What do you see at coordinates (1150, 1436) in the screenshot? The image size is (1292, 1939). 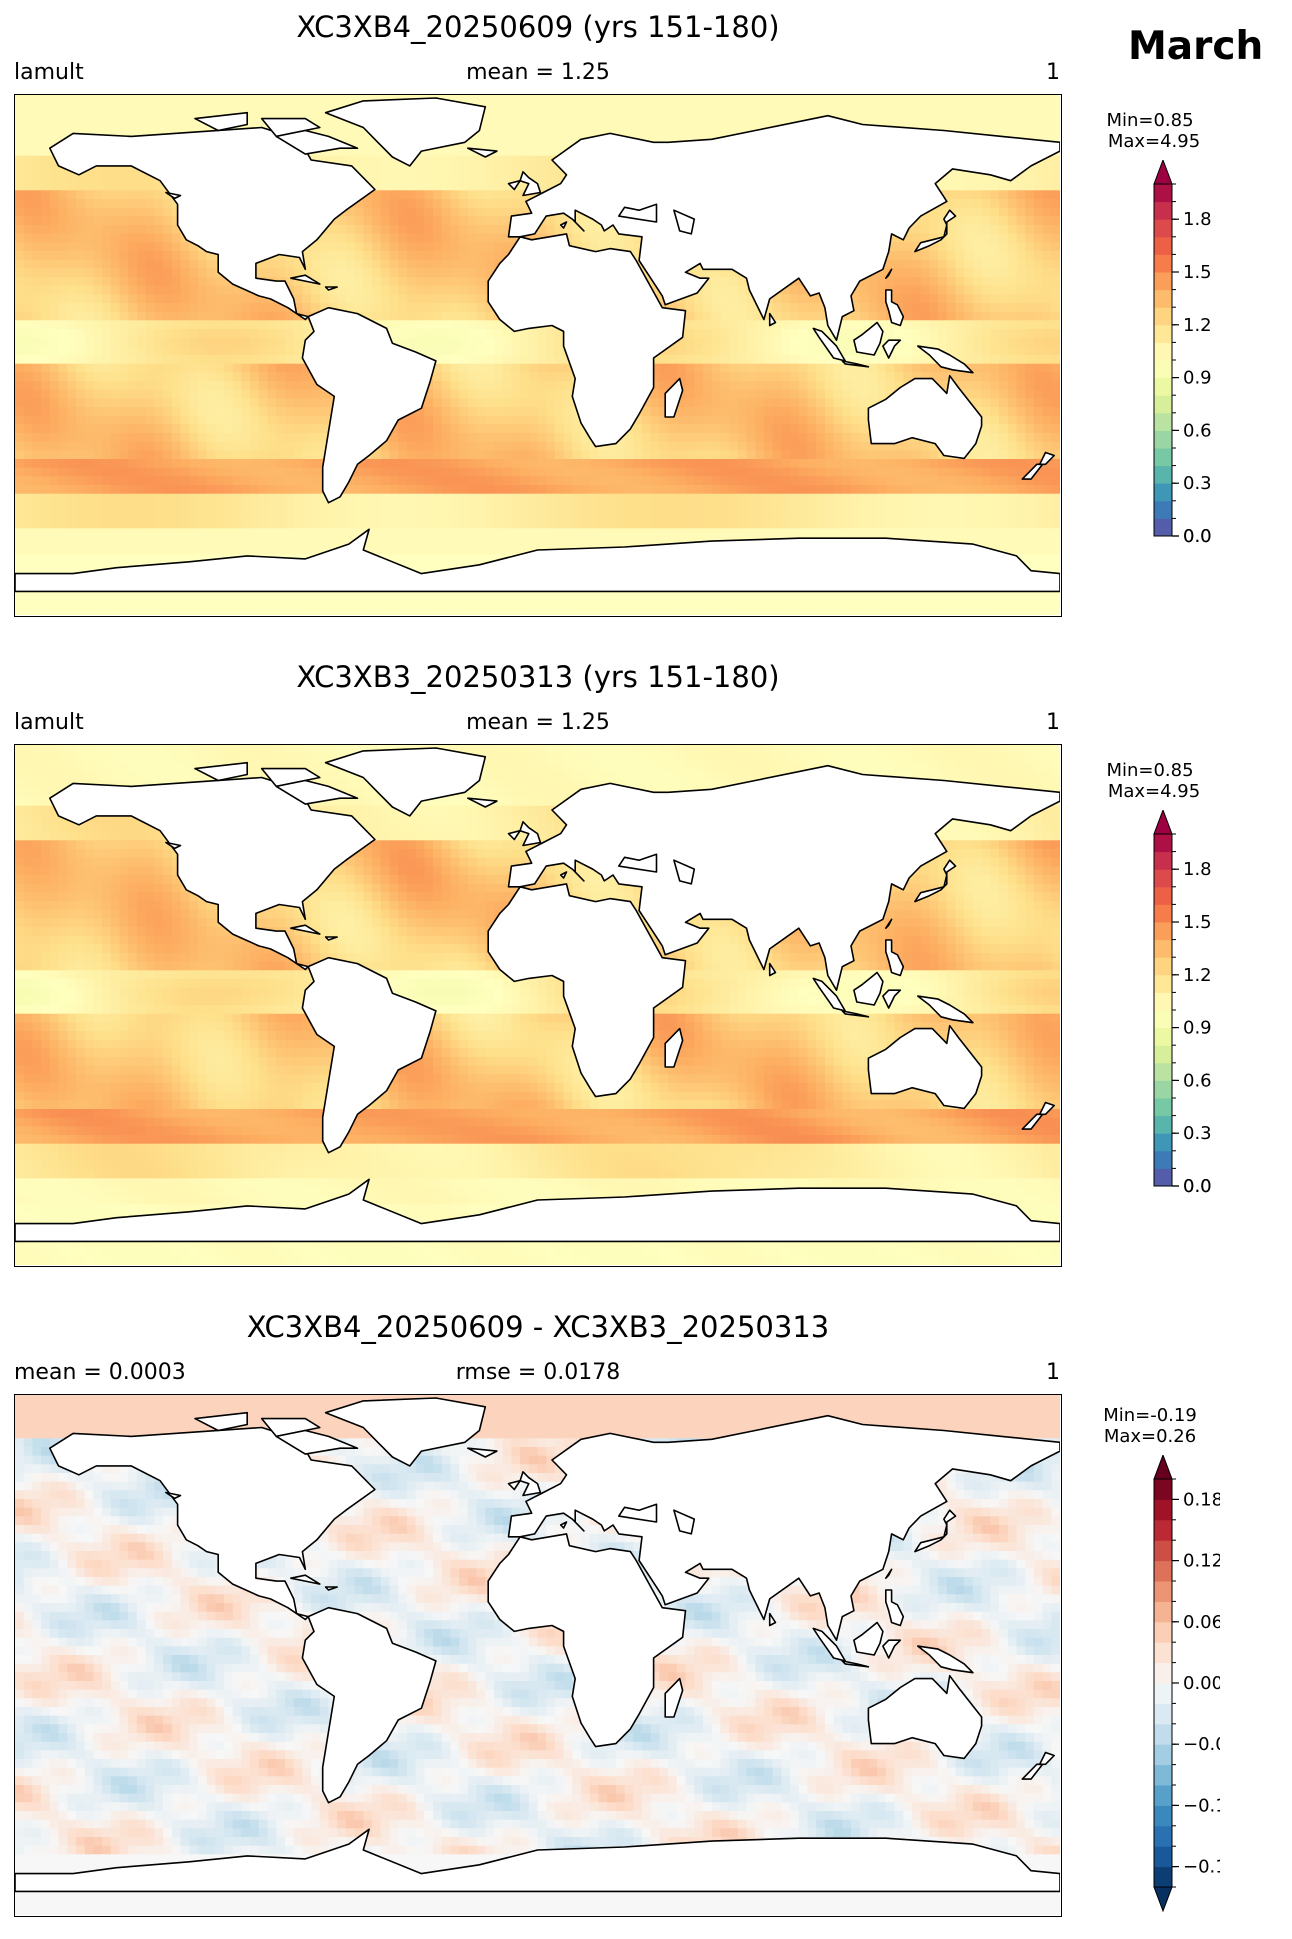 I see `panel-3-max-label: Max=0.26` at bounding box center [1150, 1436].